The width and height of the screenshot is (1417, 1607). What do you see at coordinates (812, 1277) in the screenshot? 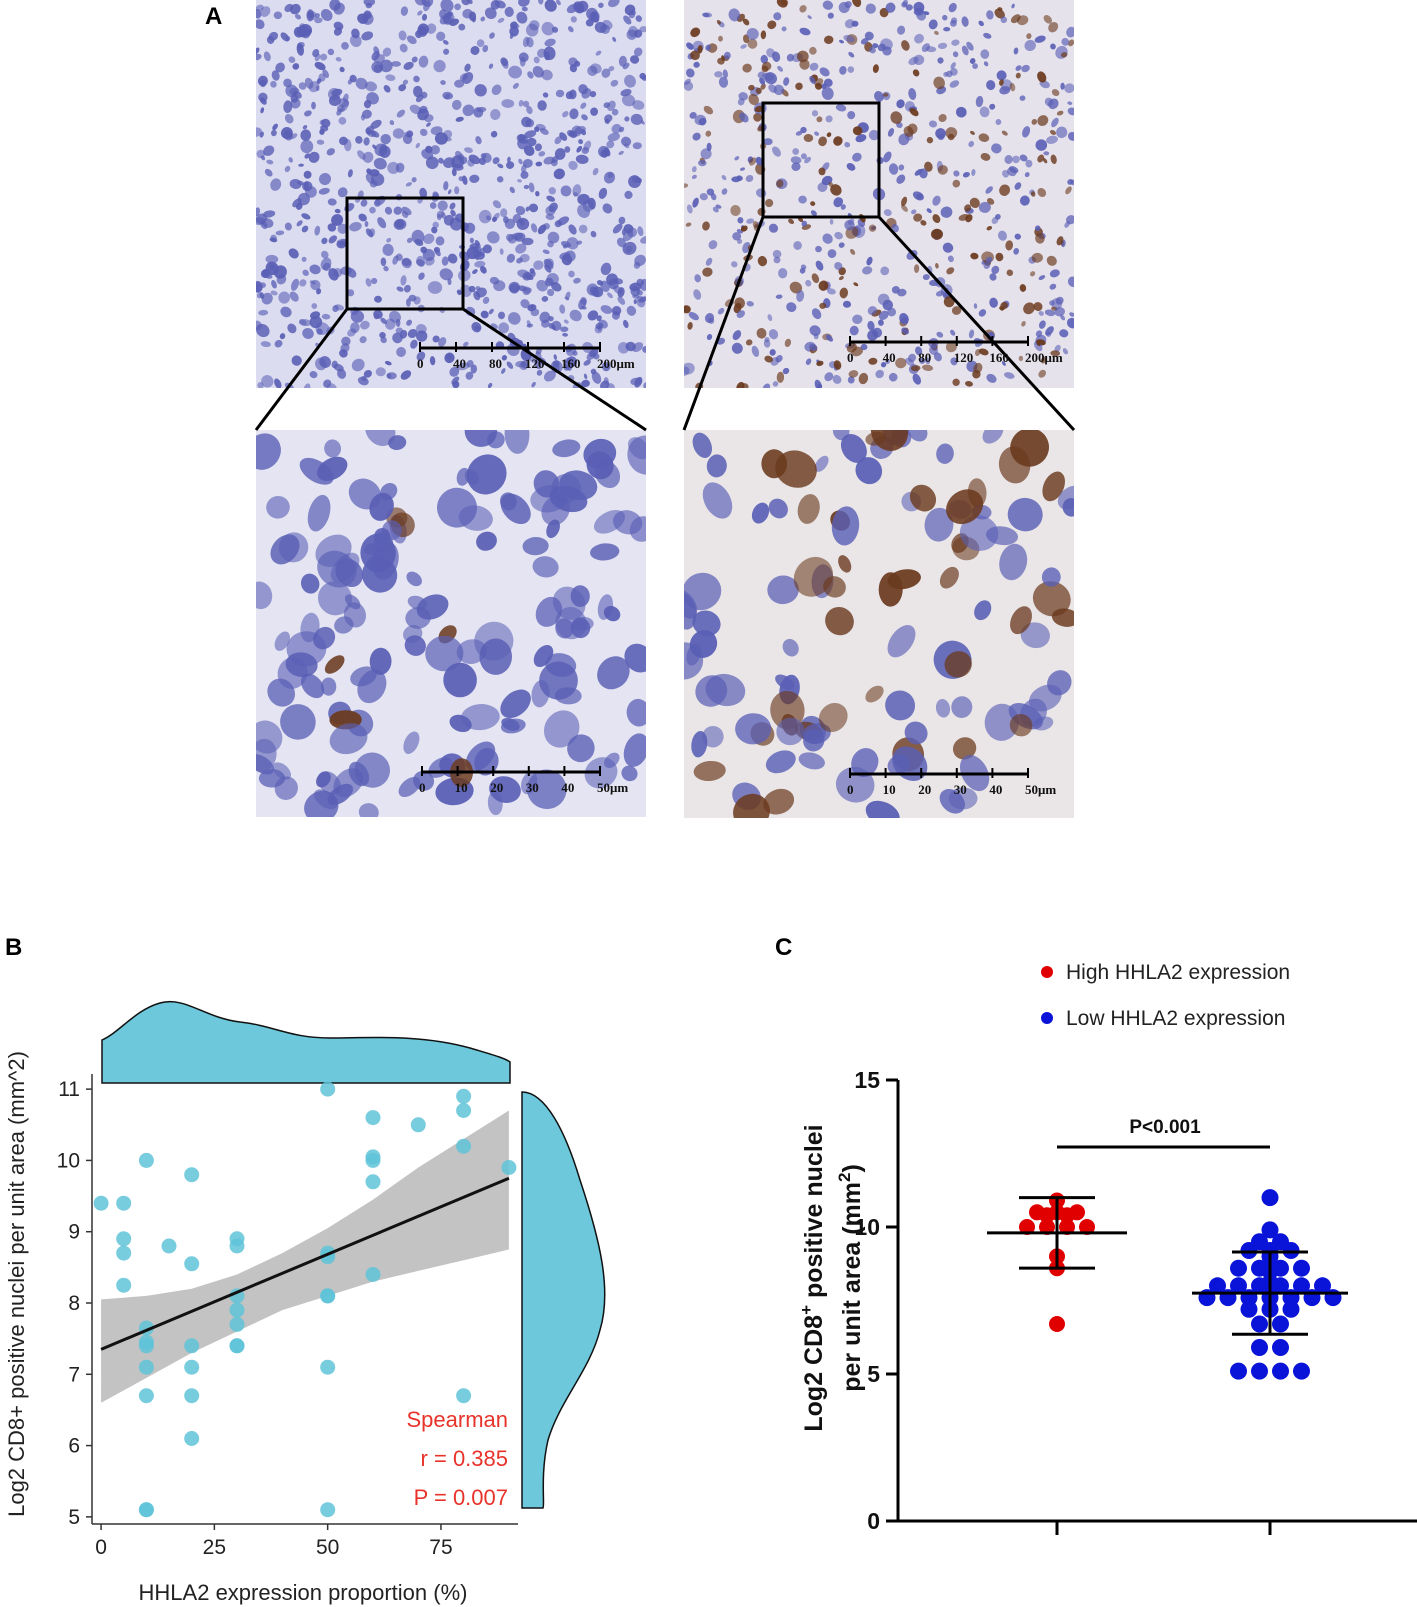
I see `y-axis-label-c: Log2 CD8+ positive nuclei` at bounding box center [812, 1277].